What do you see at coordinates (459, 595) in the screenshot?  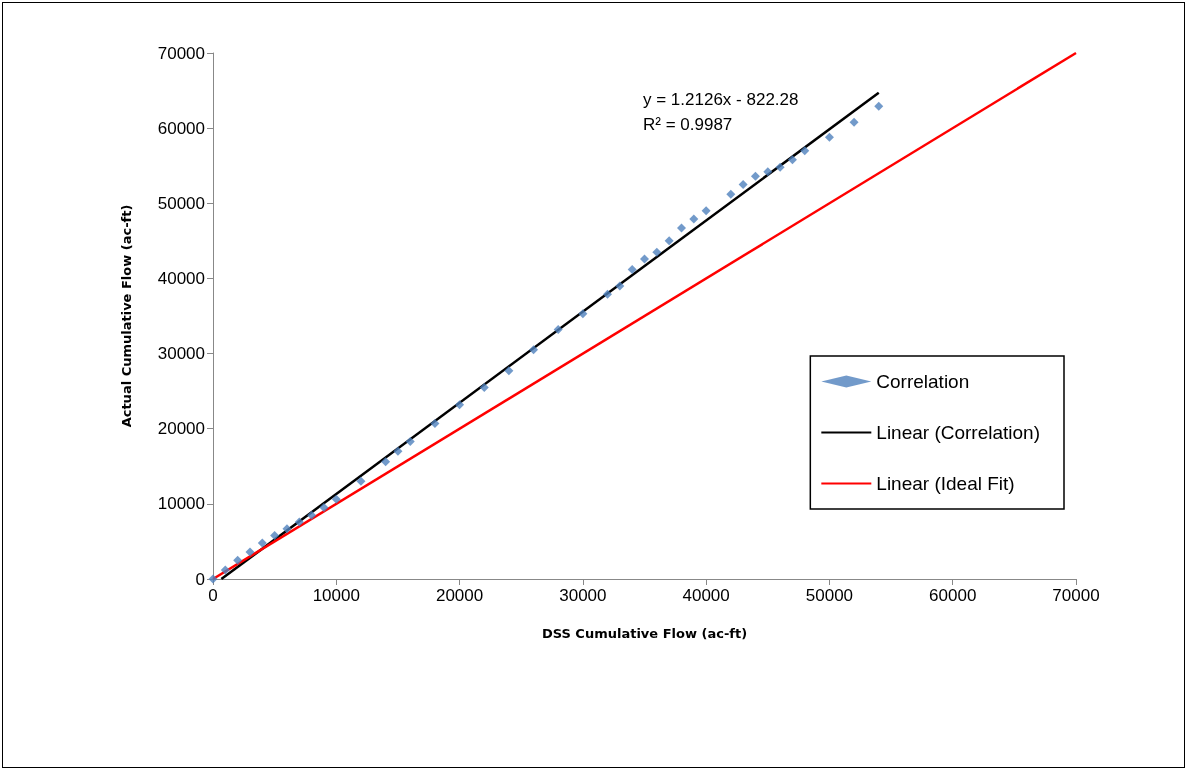 I see `x-tick-label: 20000` at bounding box center [459, 595].